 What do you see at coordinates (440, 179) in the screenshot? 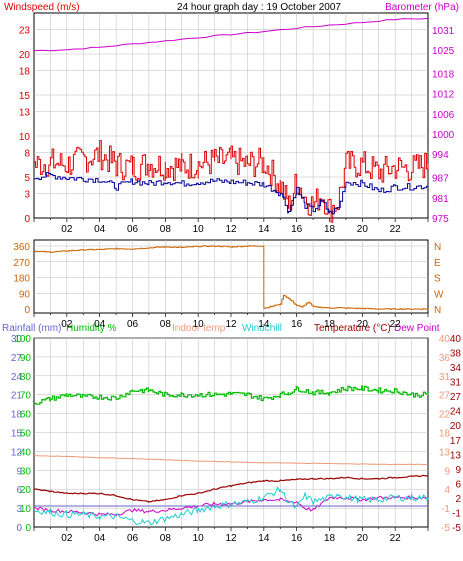
I see `barometer-tick-label: 987` at bounding box center [440, 179].